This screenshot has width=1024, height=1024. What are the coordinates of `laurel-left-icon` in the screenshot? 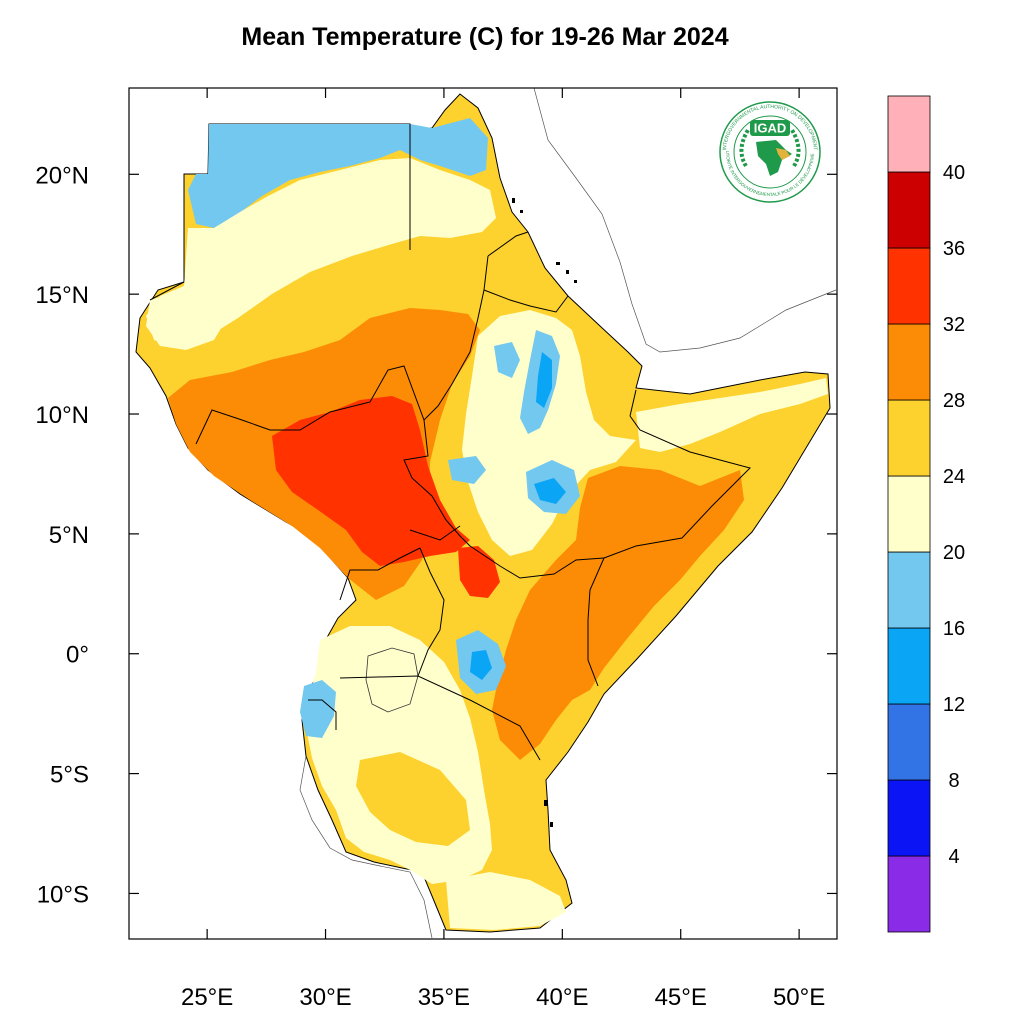 It's located at (744, 148).